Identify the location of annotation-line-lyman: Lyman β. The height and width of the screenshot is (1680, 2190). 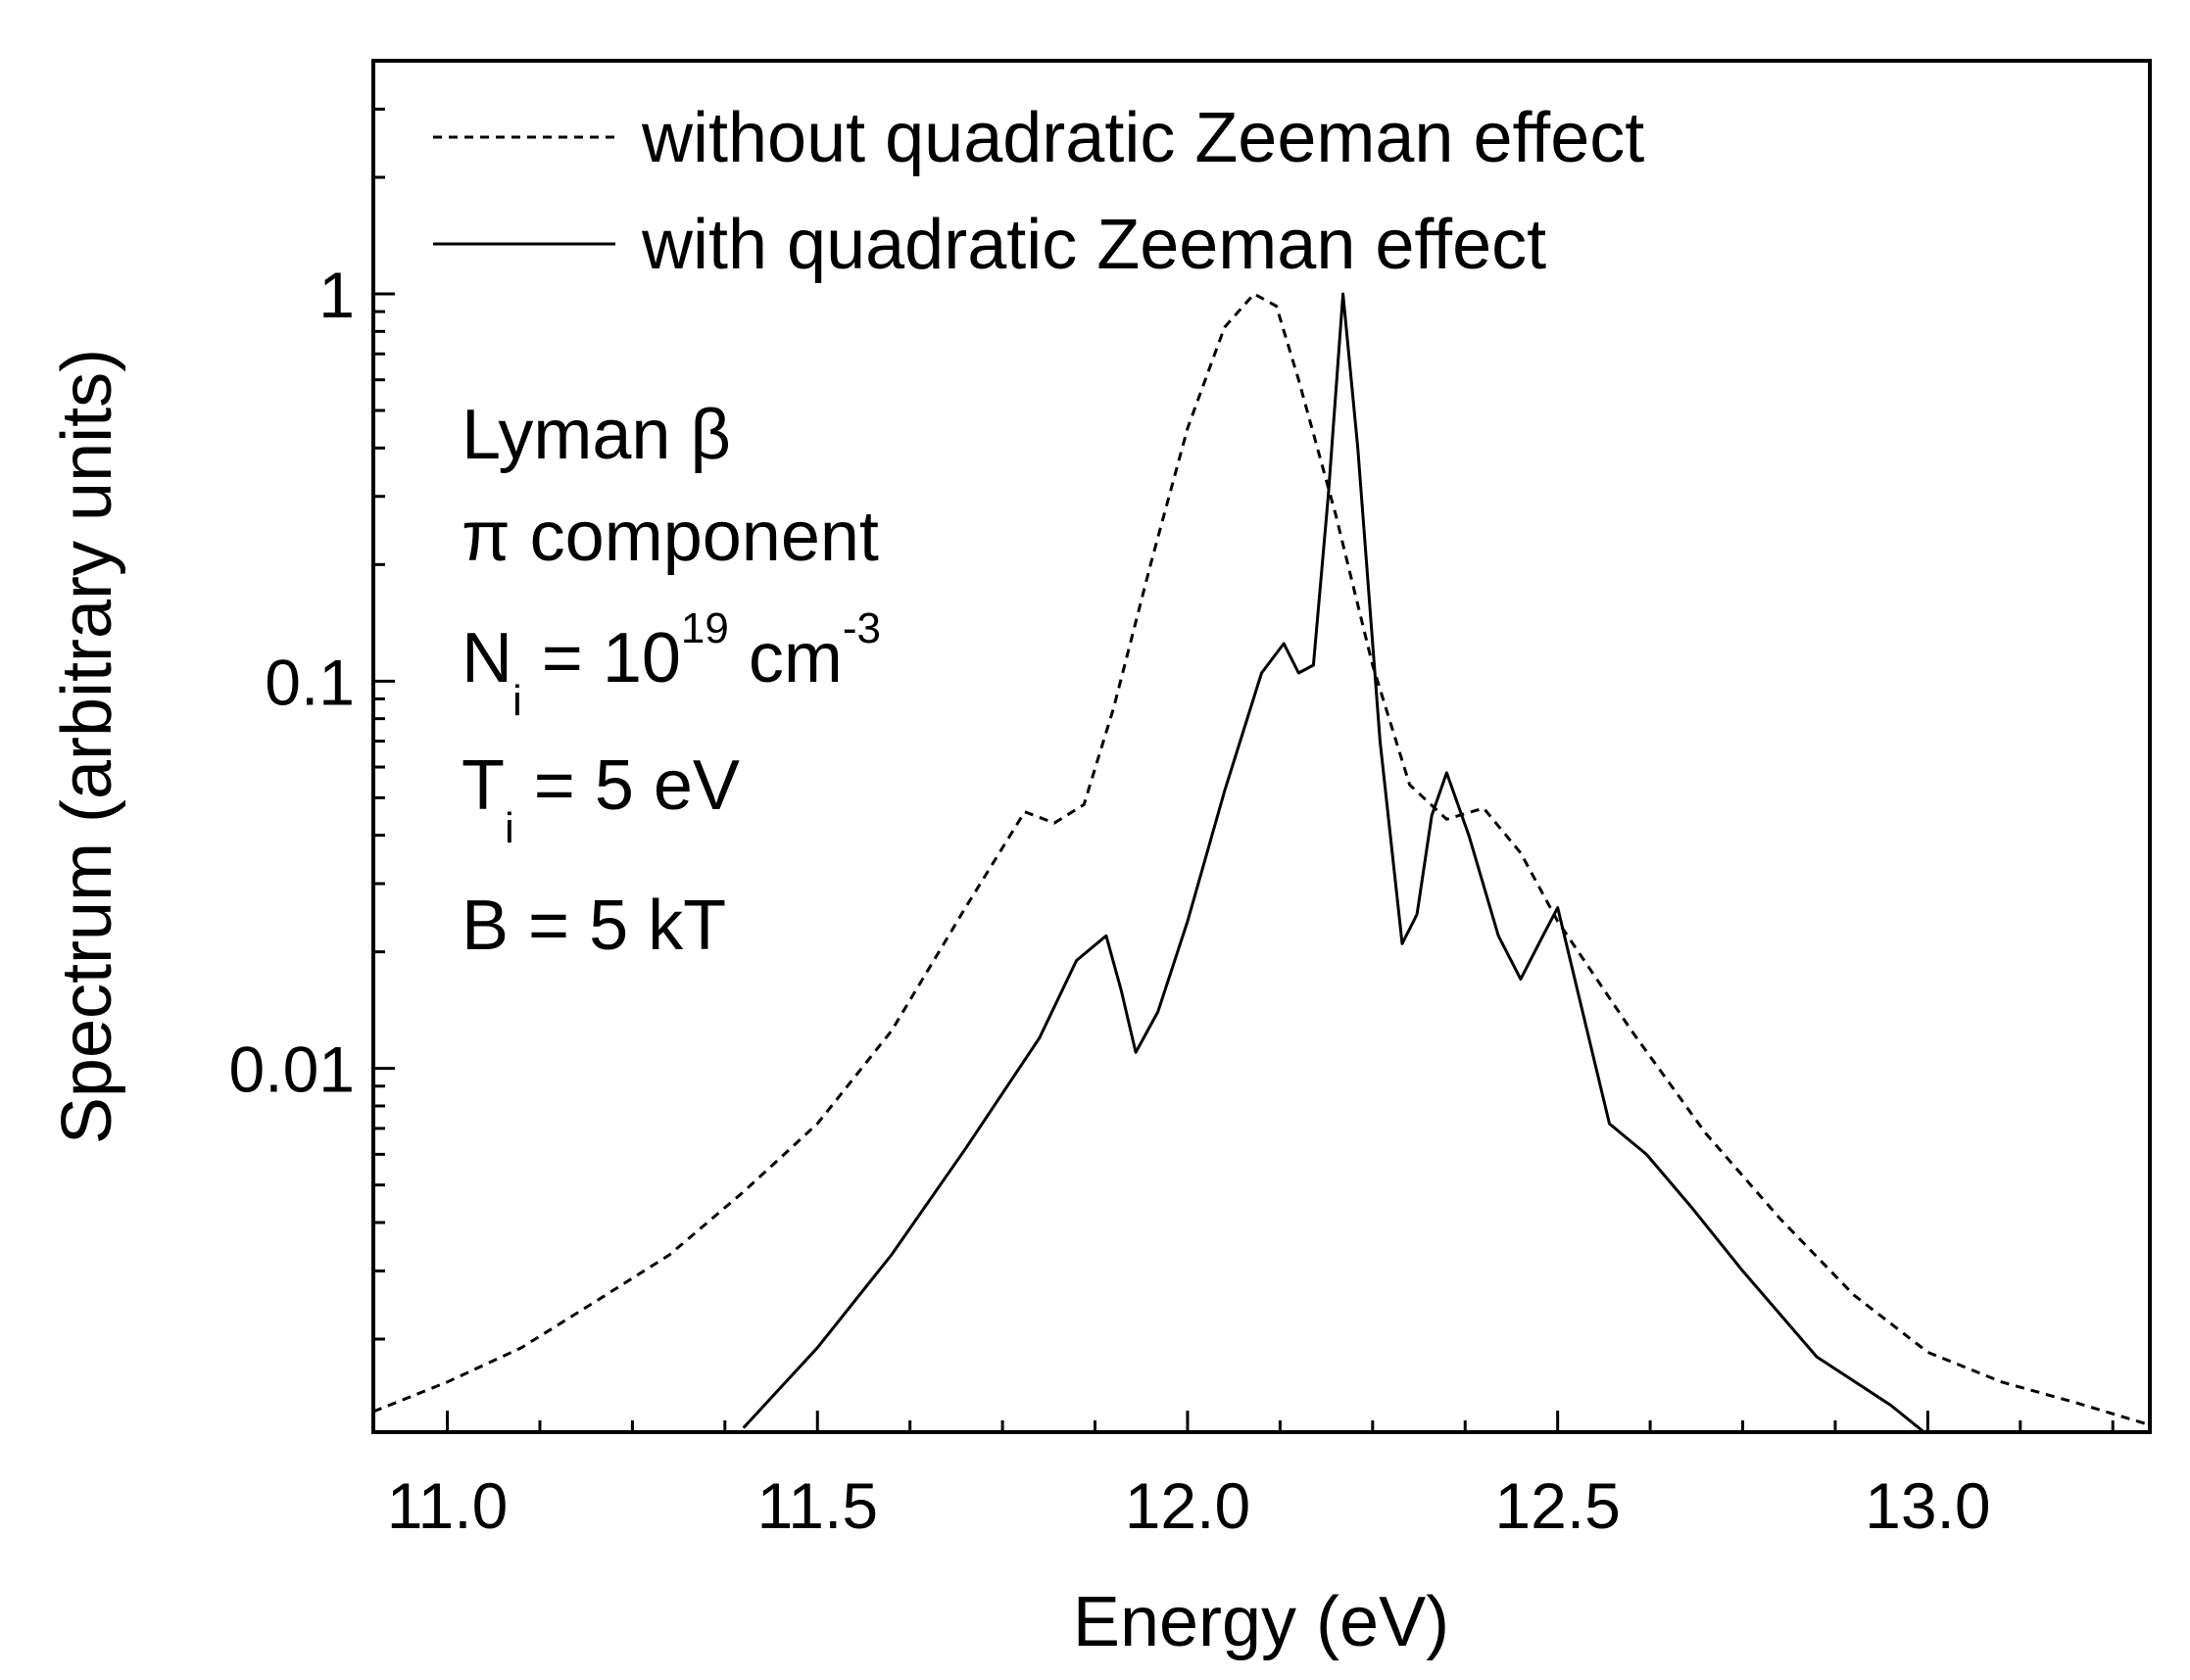
(596, 435).